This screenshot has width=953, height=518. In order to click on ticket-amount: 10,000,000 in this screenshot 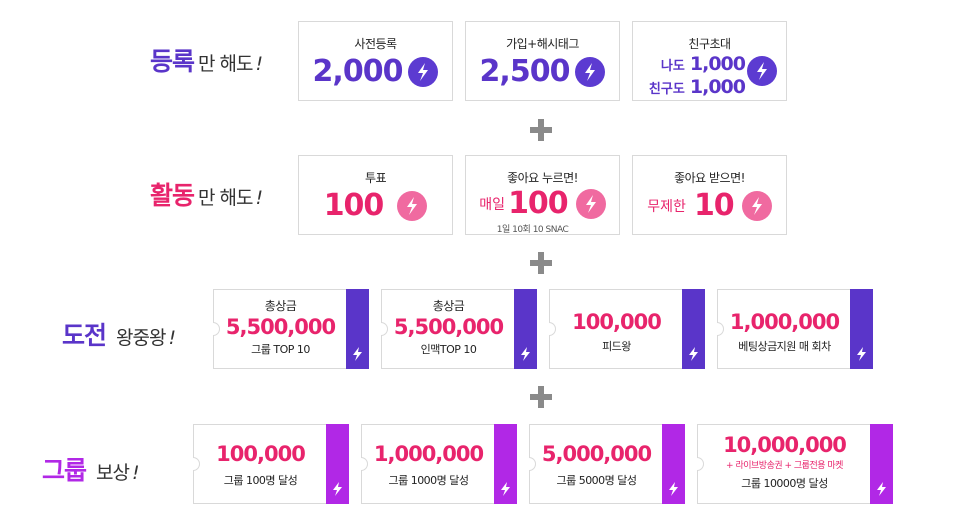, I will do `click(785, 445)`.